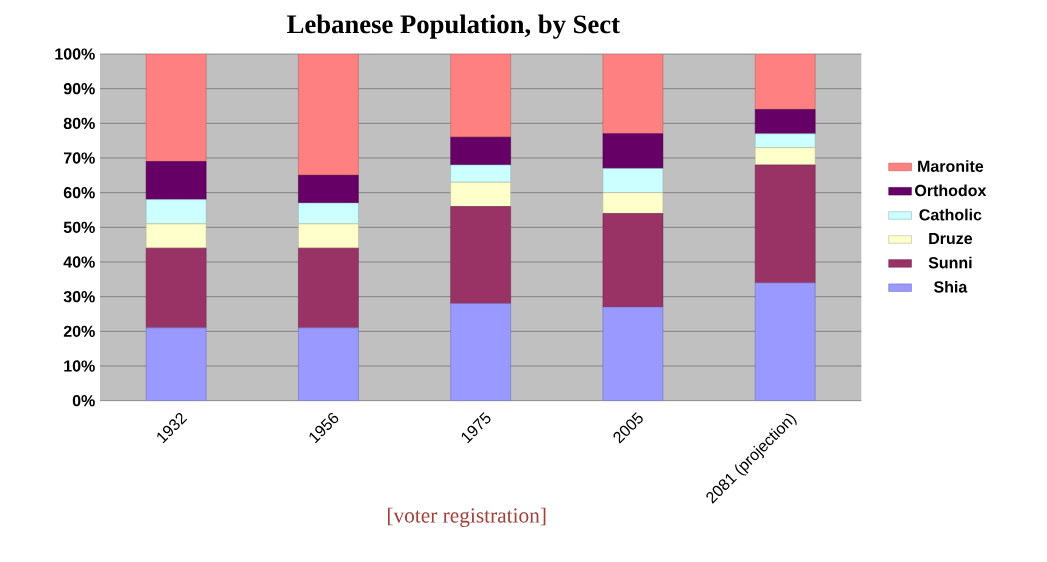 Image resolution: width=1047 pixels, height=562 pixels. I want to click on legend-label: Orthodox, so click(951, 190).